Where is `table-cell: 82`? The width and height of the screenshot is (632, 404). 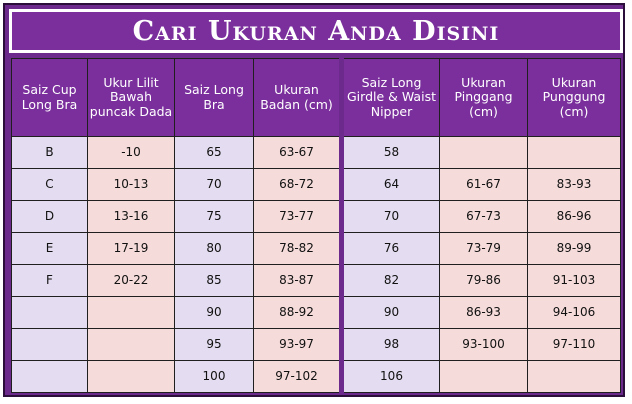
table-cell: 82 is located at coordinates (389, 280).